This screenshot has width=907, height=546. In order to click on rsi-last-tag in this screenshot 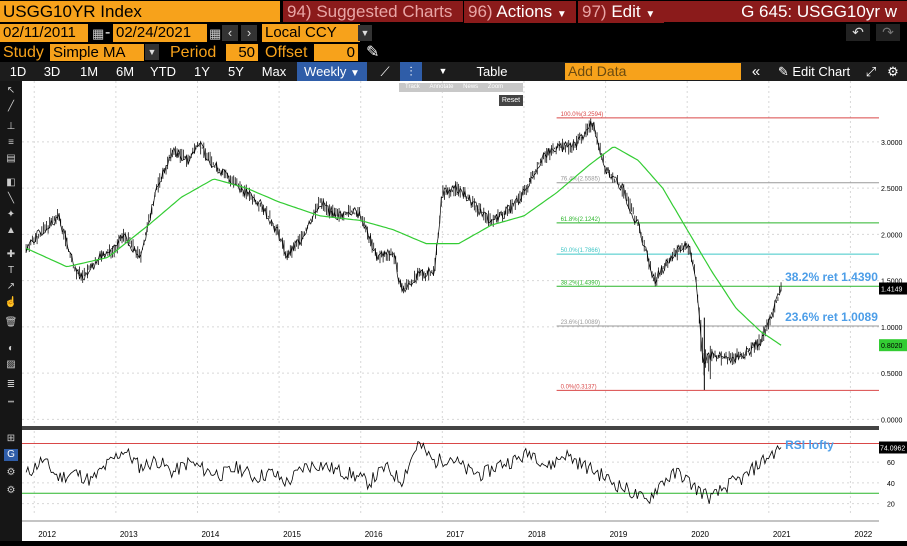, I will do `click(893, 447)`.